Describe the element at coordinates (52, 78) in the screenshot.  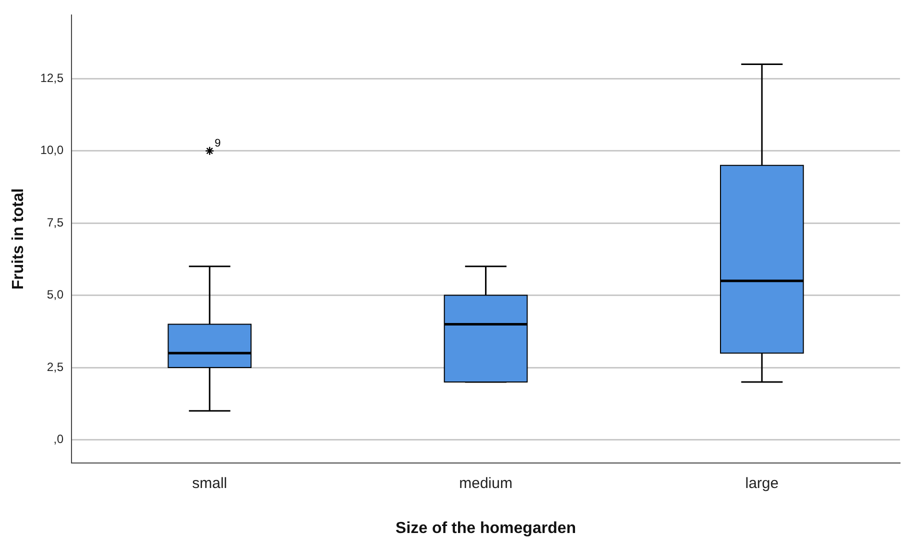
I see `y-tick-label: 12,5` at that location.